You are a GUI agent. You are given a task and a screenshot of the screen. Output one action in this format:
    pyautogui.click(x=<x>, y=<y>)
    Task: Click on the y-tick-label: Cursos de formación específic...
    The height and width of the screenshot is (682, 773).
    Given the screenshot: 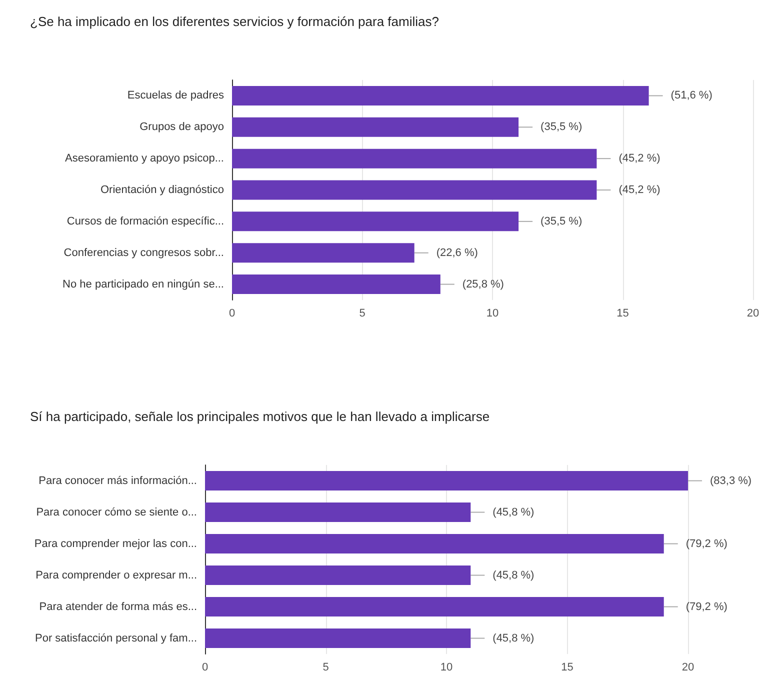 What is the action you would take?
    pyautogui.click(x=145, y=221)
    